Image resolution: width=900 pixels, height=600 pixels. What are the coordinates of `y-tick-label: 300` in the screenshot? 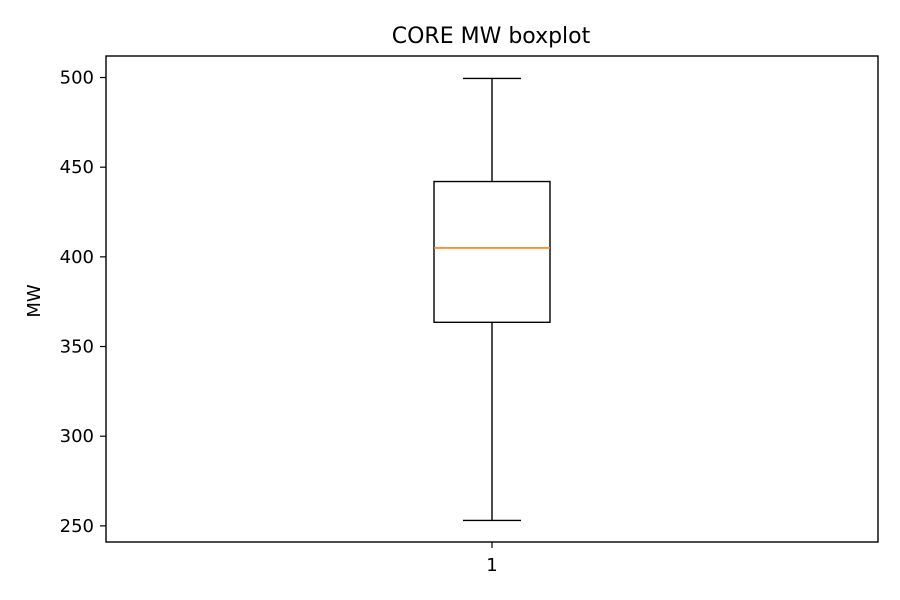 It's located at (77, 436).